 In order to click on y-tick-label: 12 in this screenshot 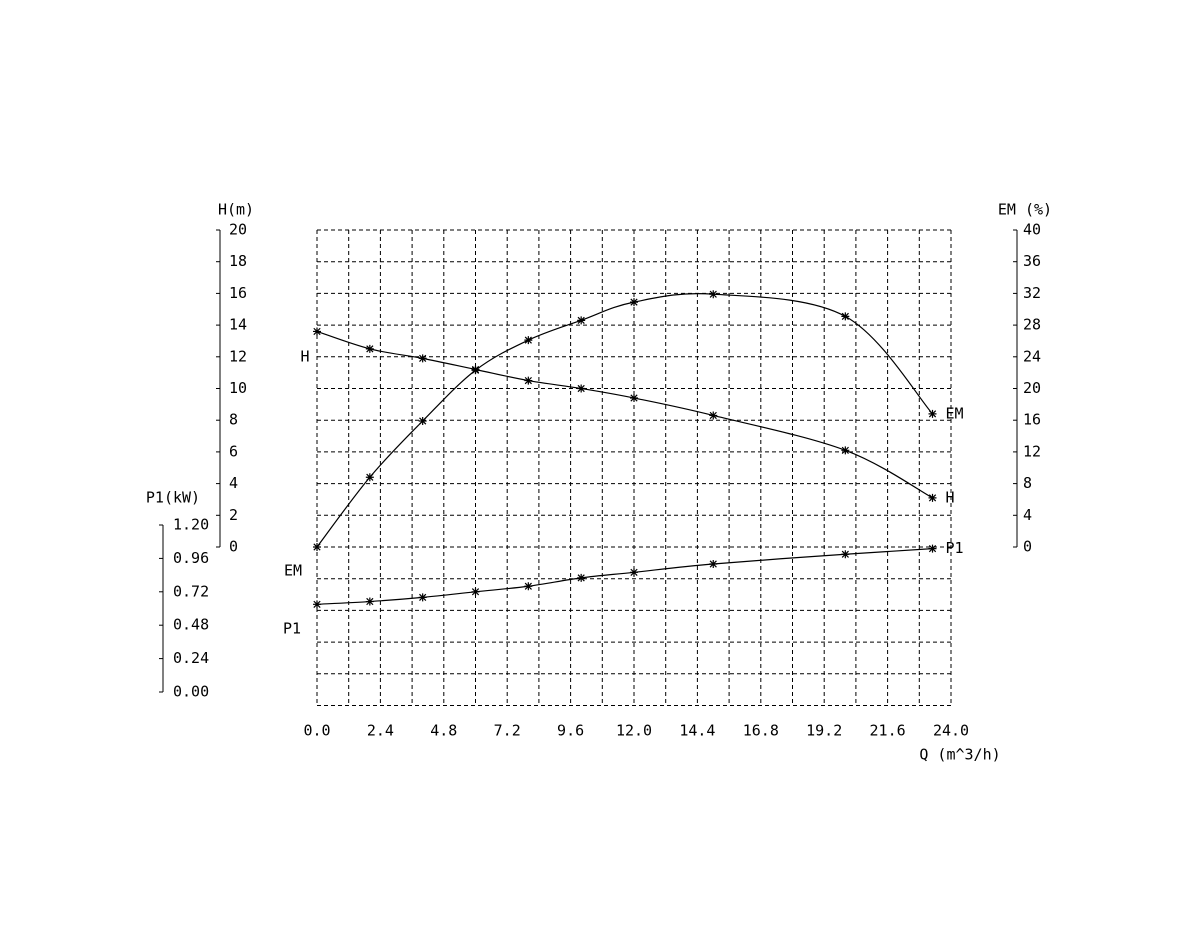, I will do `click(238, 356)`.